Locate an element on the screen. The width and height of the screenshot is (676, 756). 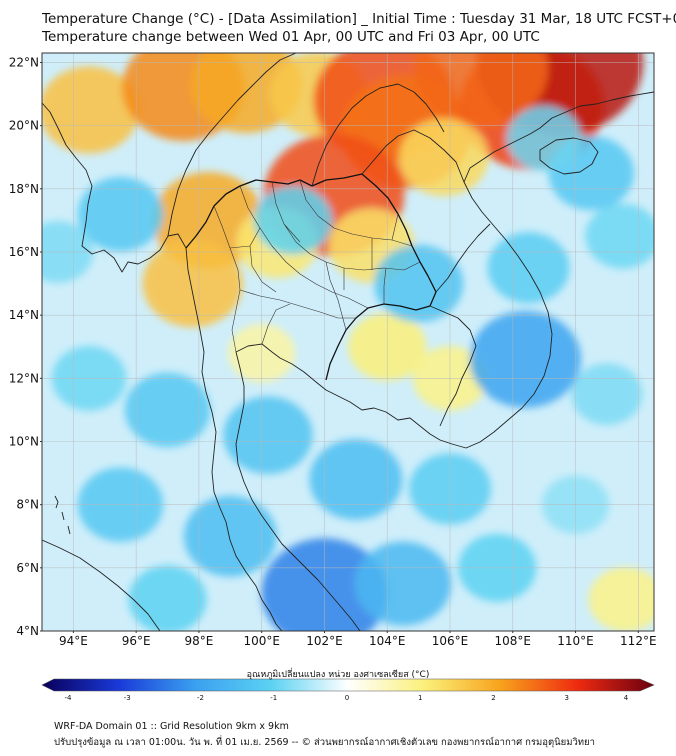
lat-tick-label: 16°N is located at coordinates (24, 252).